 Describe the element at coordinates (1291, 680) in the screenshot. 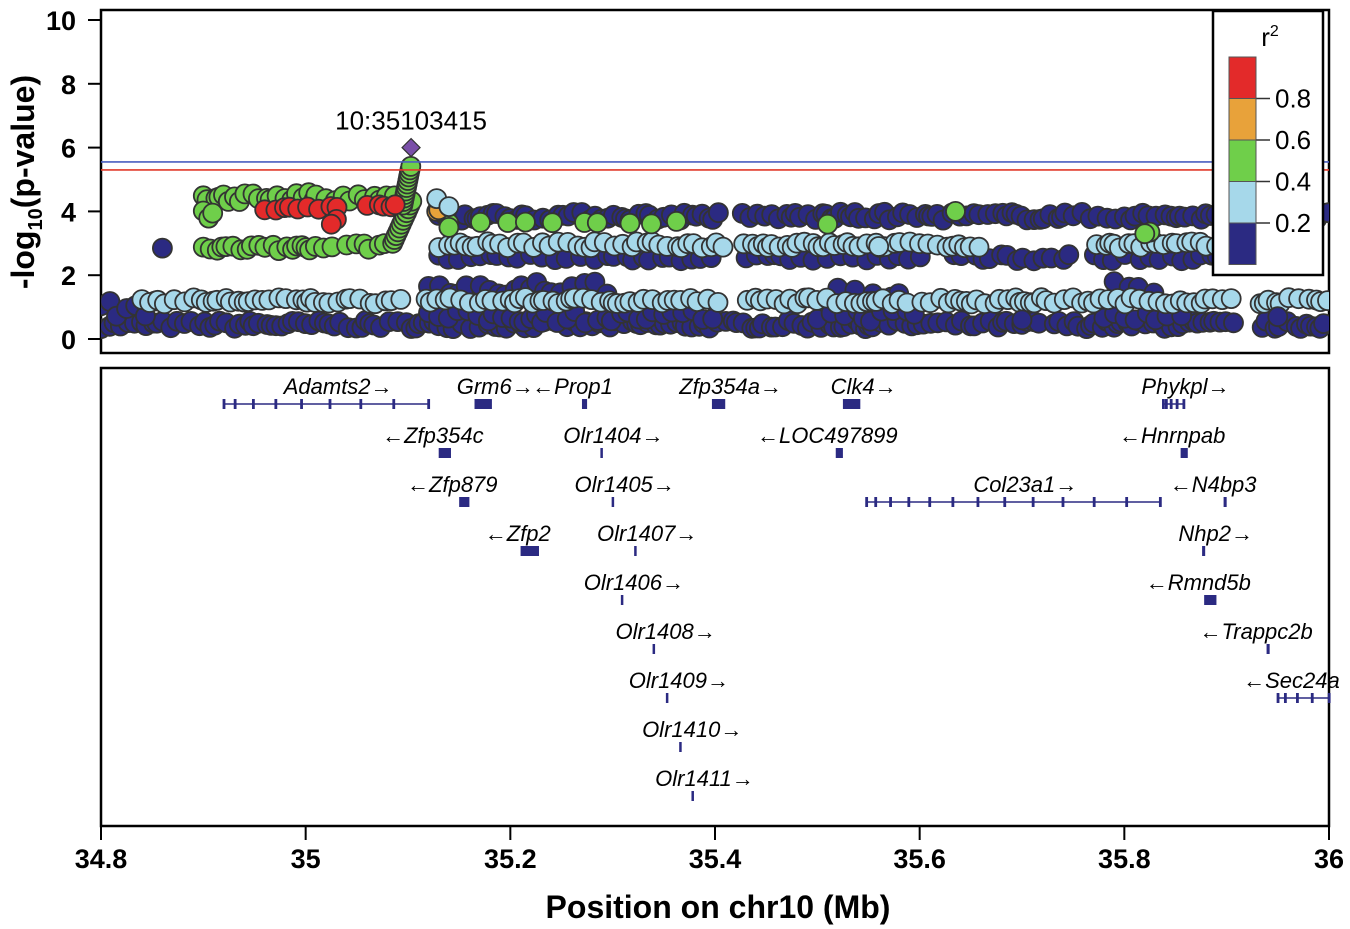

I see `gene-label: ←Sec24a` at that location.